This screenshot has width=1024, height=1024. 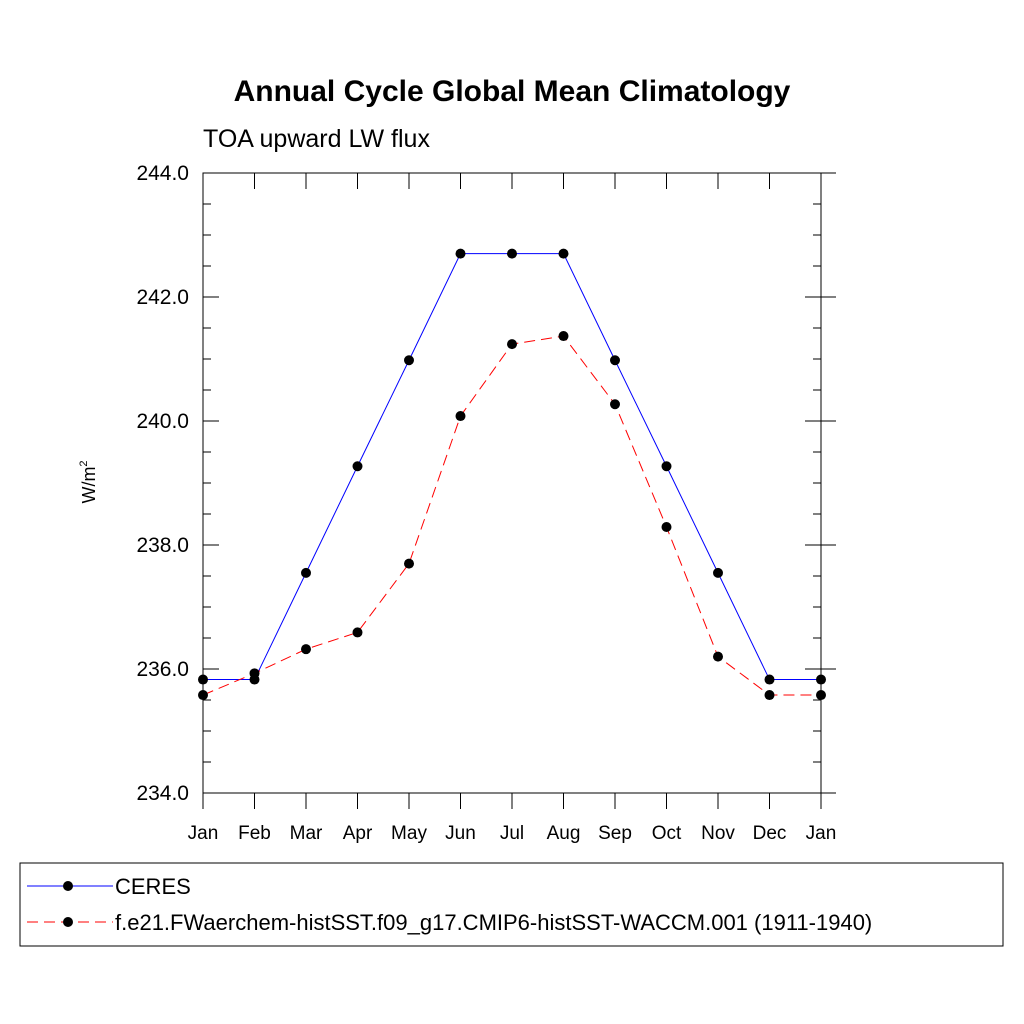 I want to click on legend-box, so click(x=511, y=904).